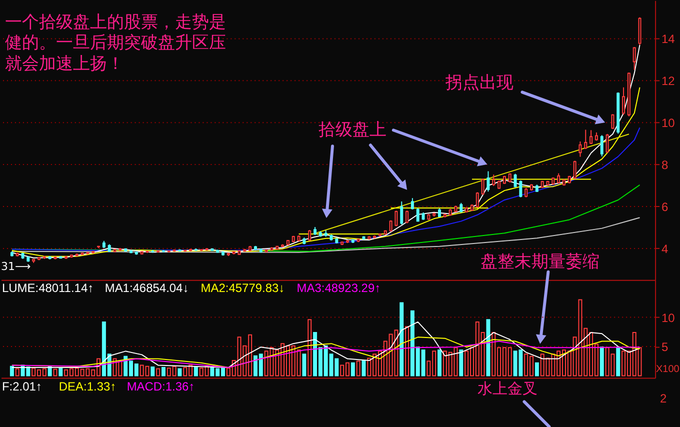  I want to click on text: MA2:45779.83↓, so click(242, 287).